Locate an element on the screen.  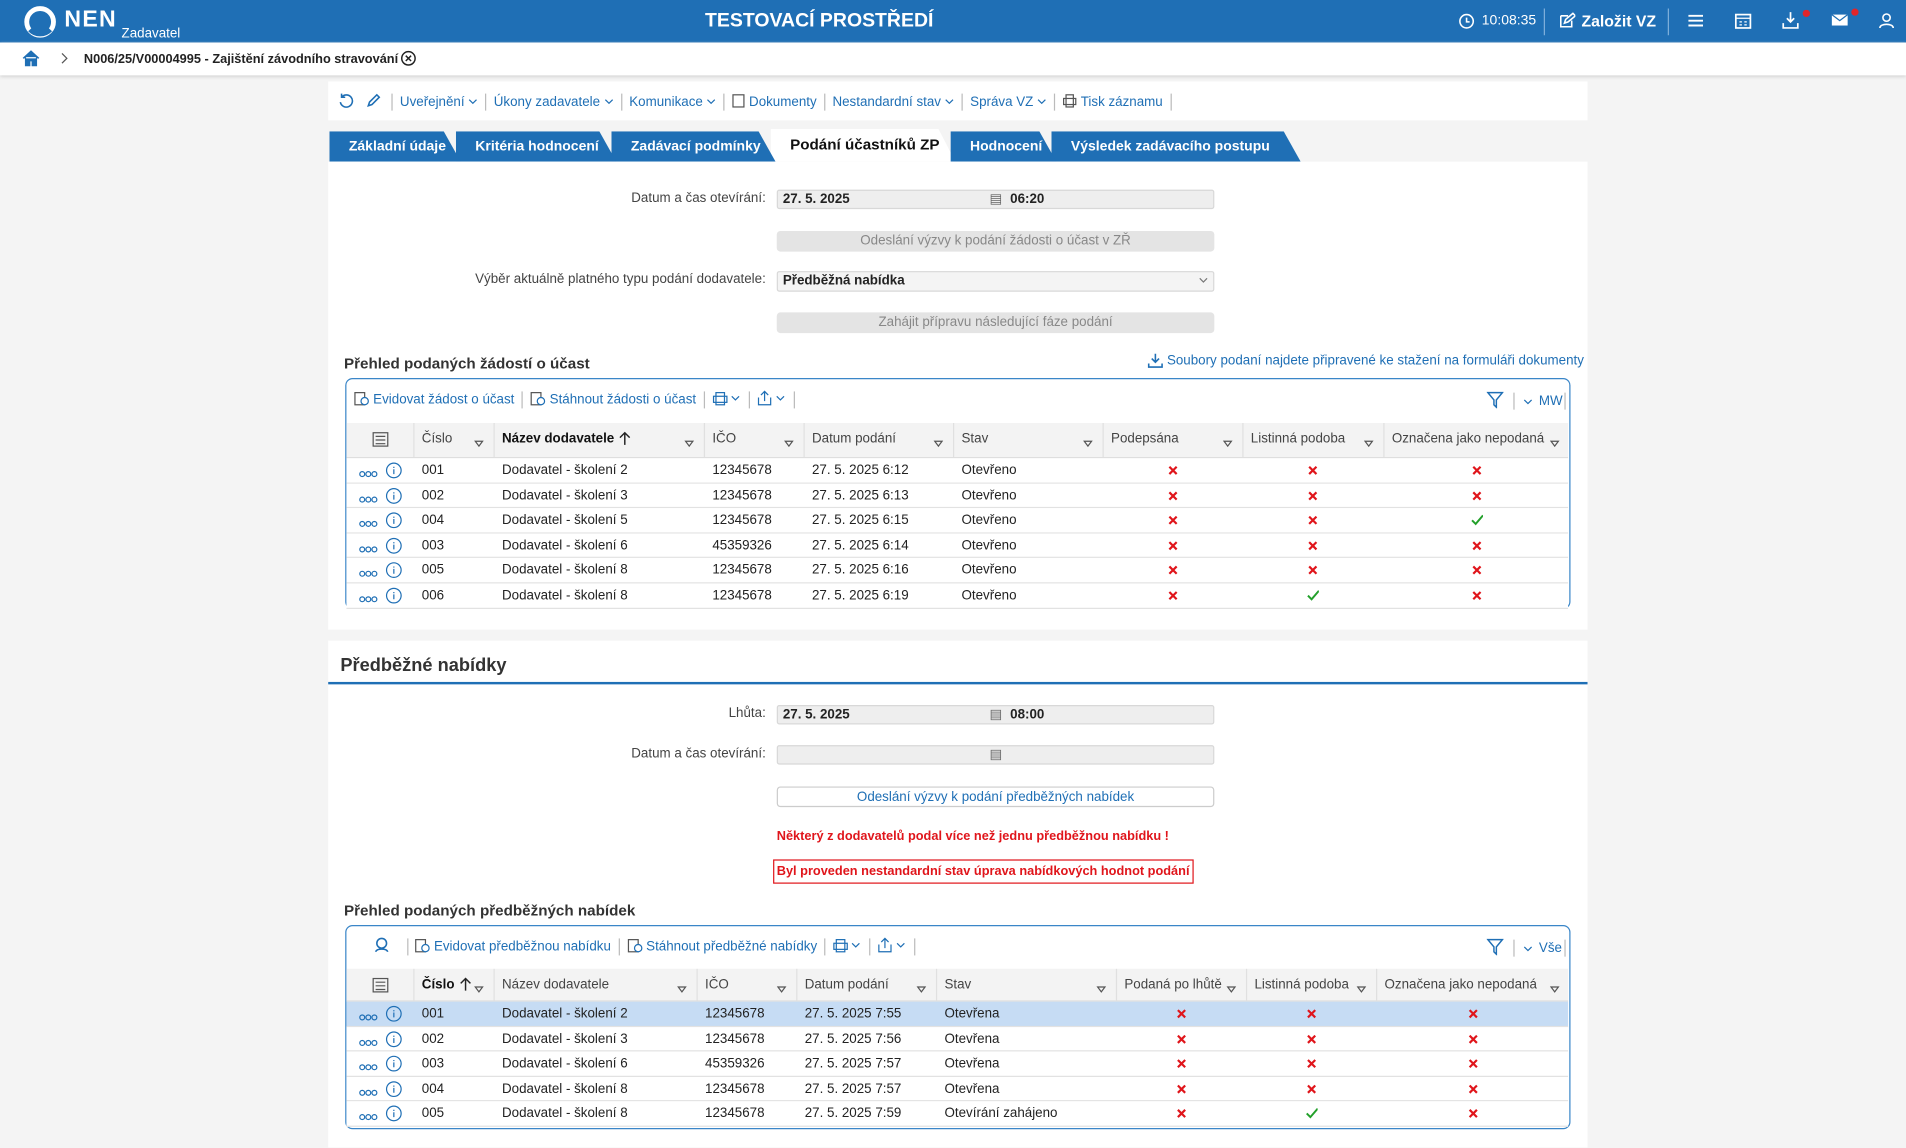
home-icon is located at coordinates (31, 58).